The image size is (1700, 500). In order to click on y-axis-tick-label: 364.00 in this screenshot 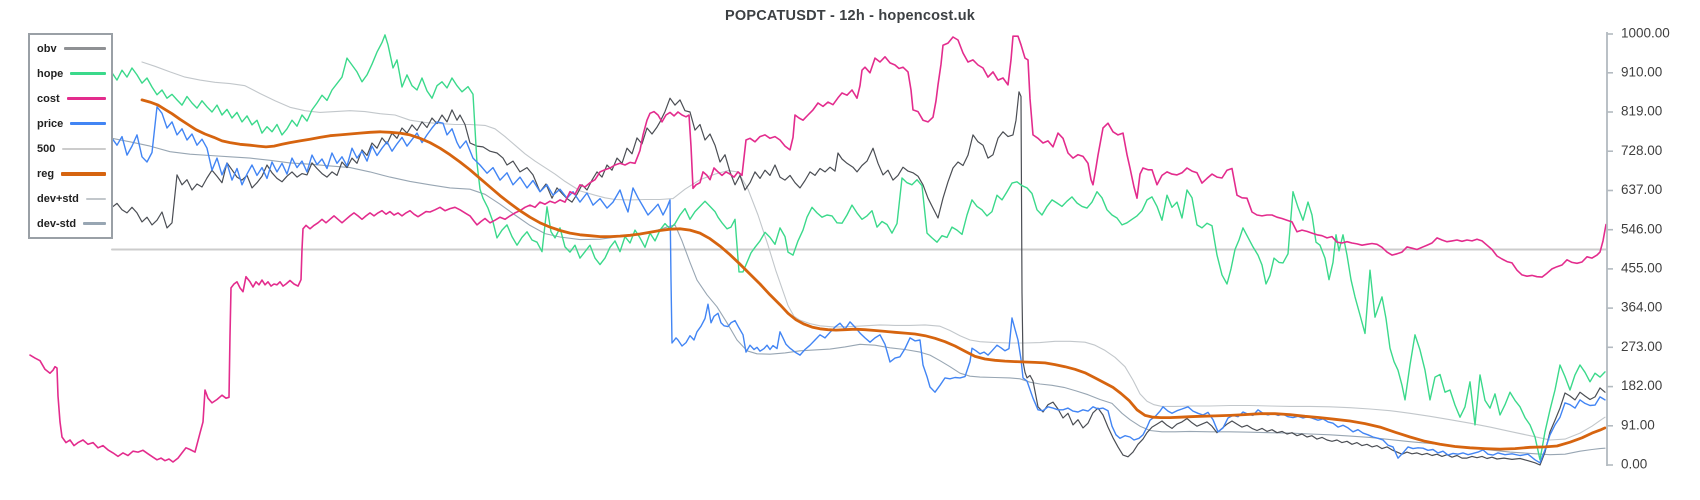, I will do `click(1641, 307)`.